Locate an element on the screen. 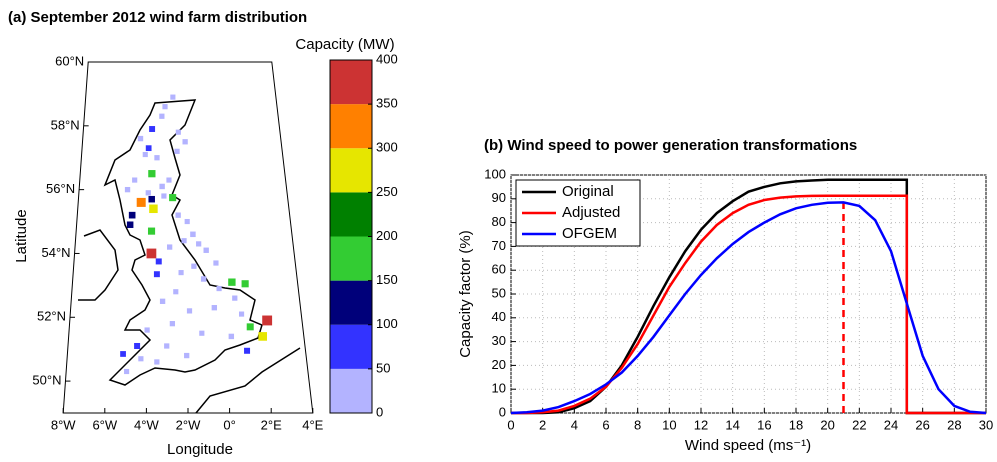 The image size is (997, 462). y-tick-label: 50 is located at coordinates (499, 292).